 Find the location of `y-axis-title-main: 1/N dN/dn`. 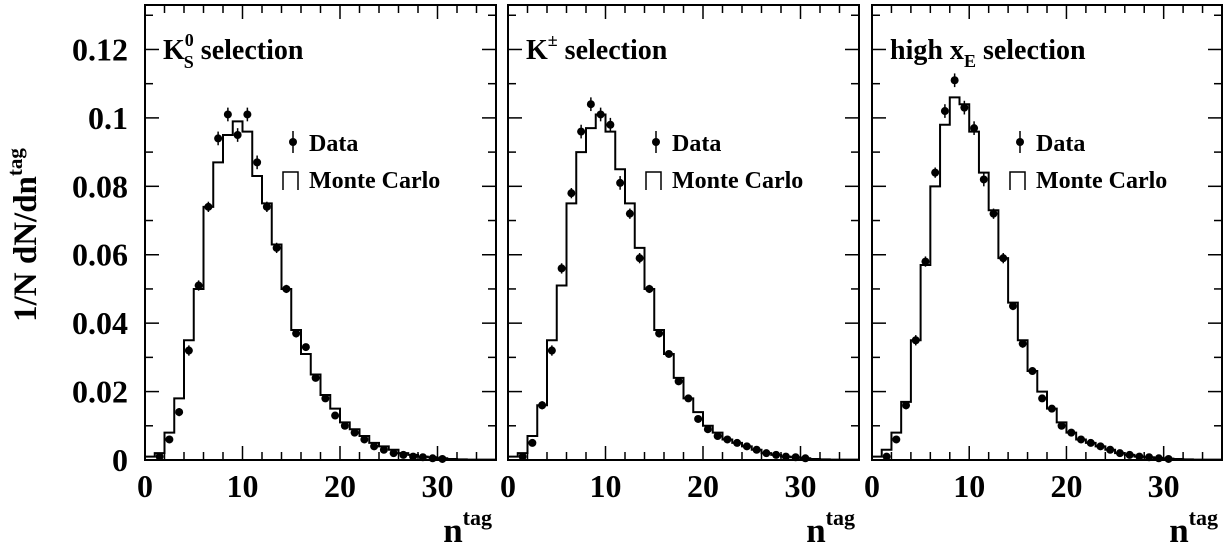

y-axis-title-main: 1/N dN/dn is located at coordinates (26, 249).